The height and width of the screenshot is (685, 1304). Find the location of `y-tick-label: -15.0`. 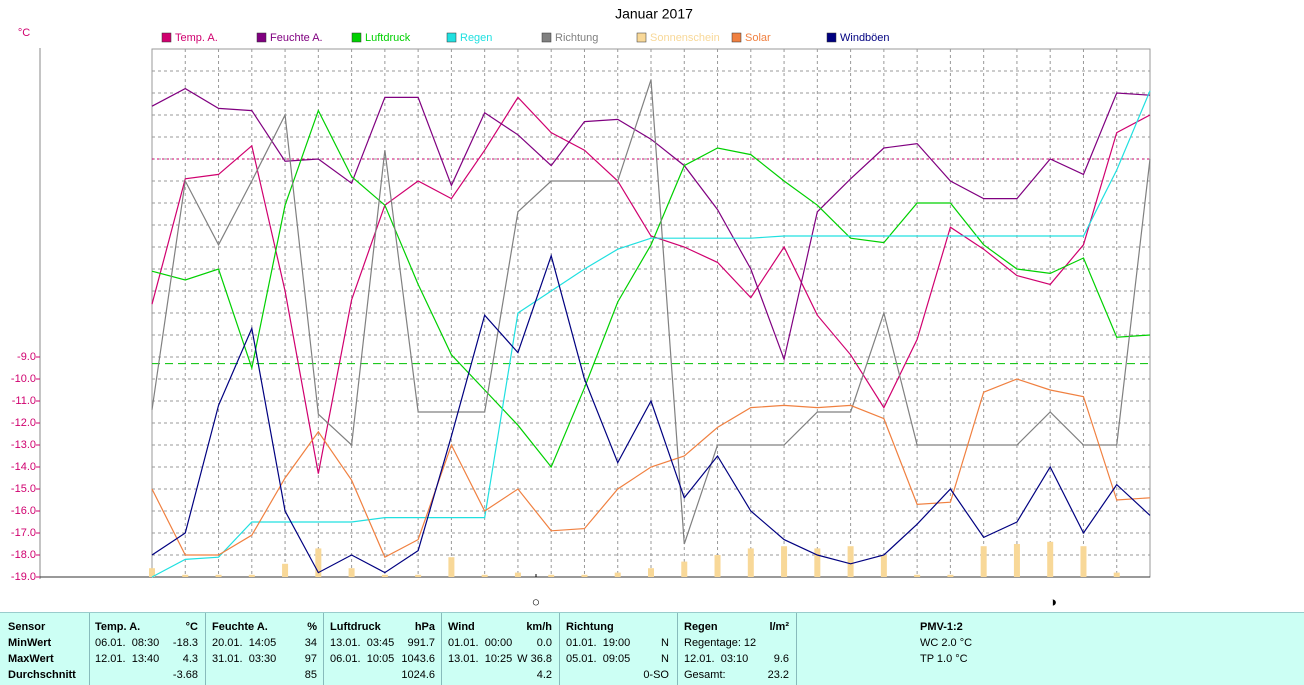

y-tick-label: -15.0 is located at coordinates (23, 489).